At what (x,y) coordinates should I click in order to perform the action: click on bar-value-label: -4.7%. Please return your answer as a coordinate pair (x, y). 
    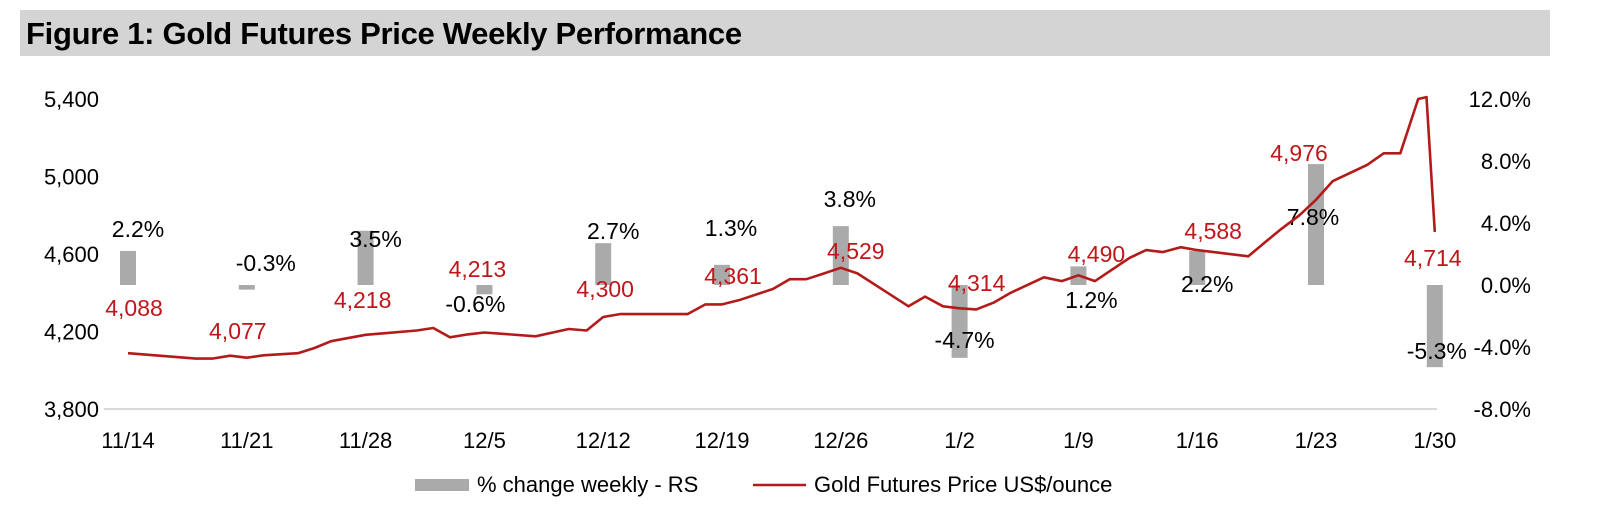
    Looking at the image, I should click on (965, 340).